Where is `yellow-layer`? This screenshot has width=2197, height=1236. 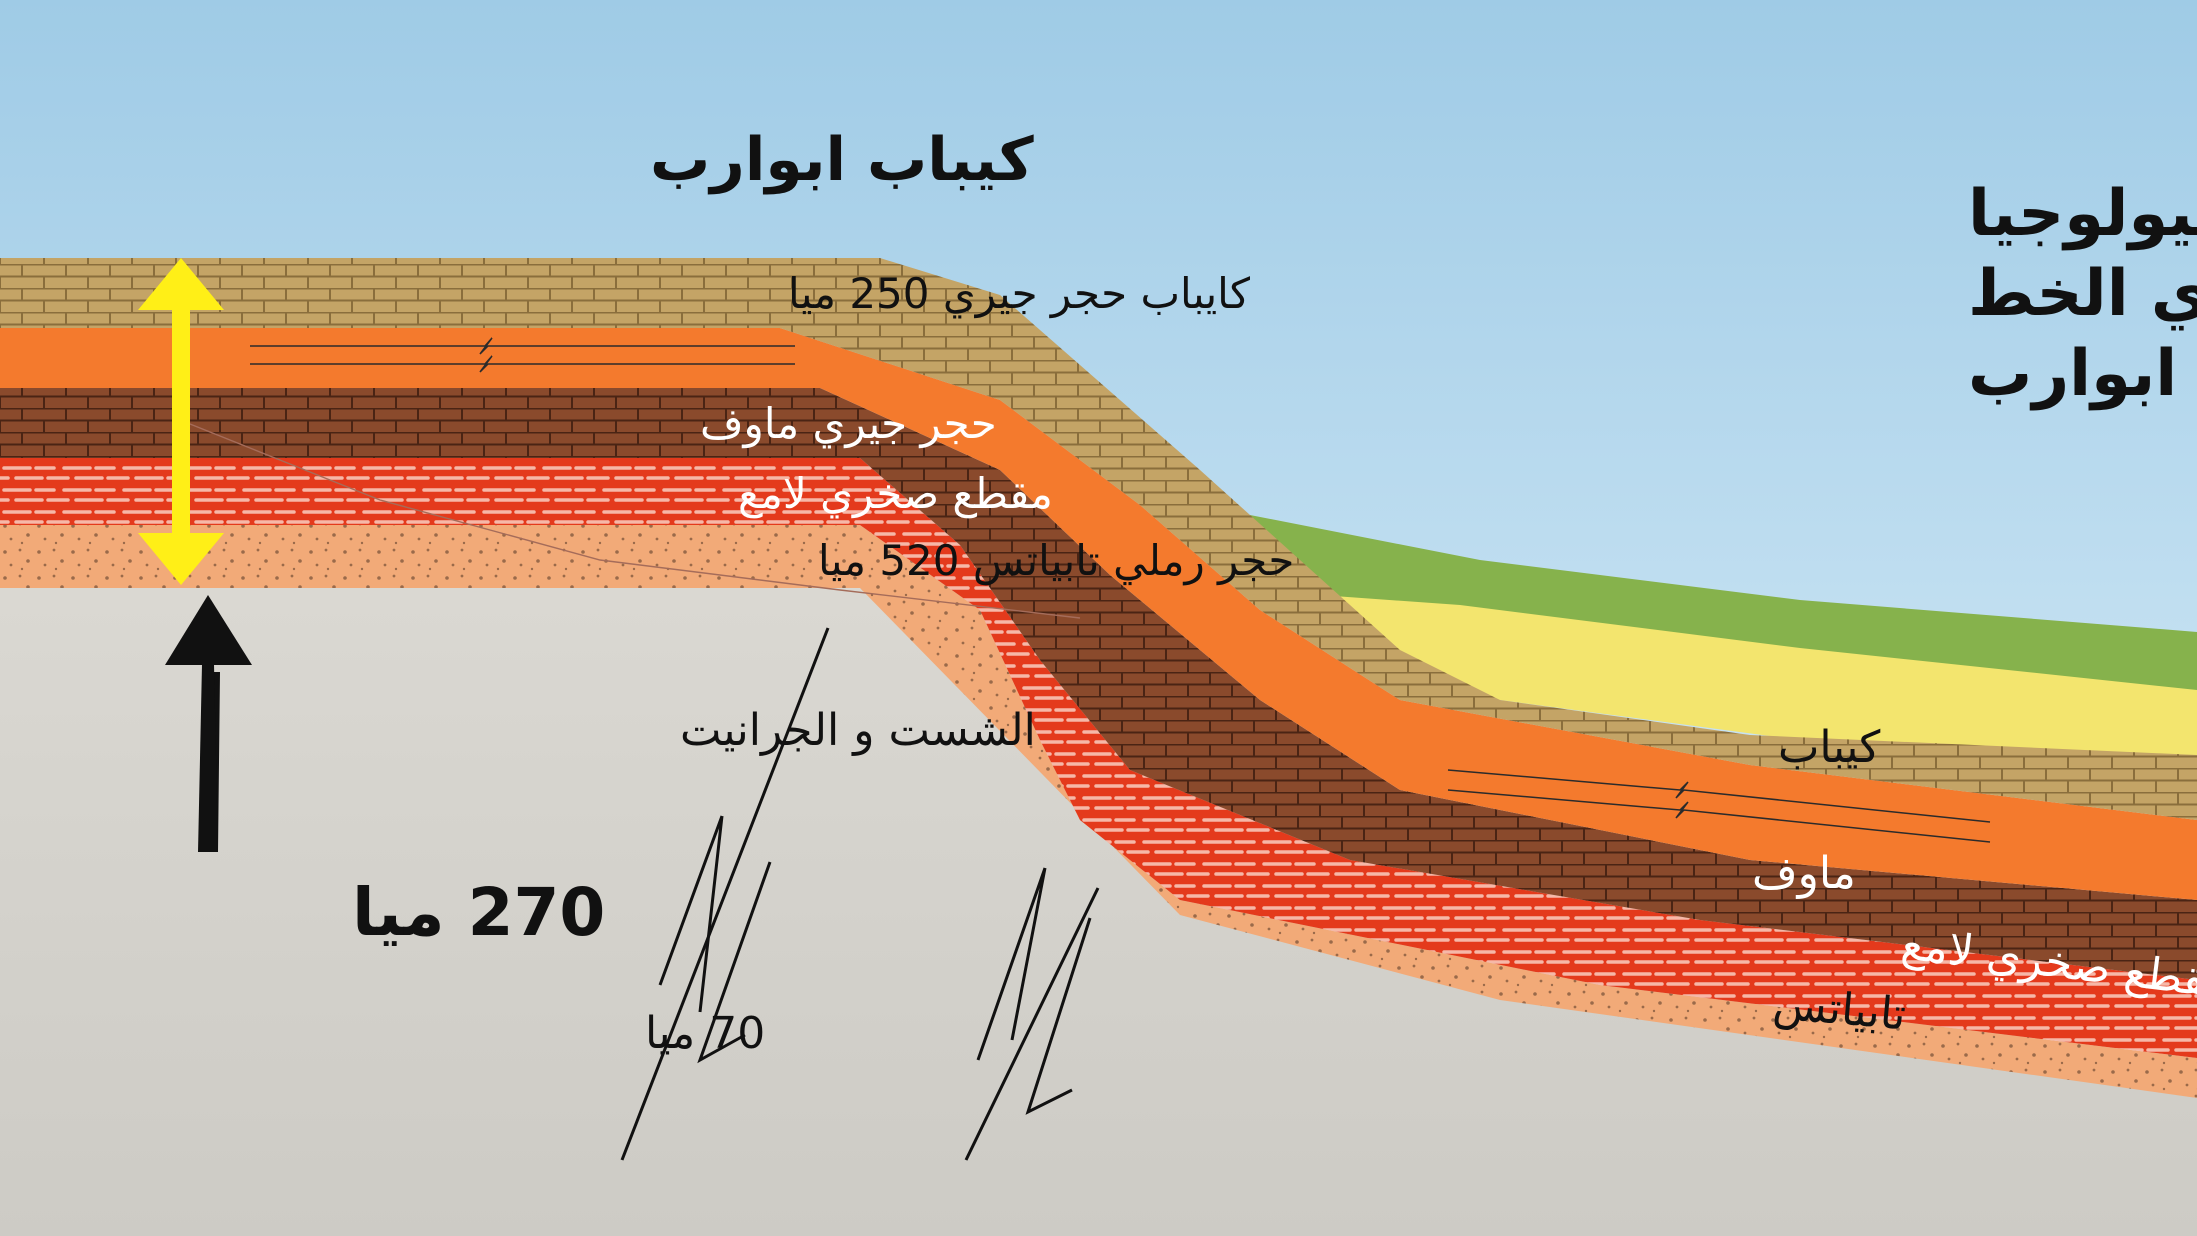 yellow-layer is located at coordinates (1758, 690).